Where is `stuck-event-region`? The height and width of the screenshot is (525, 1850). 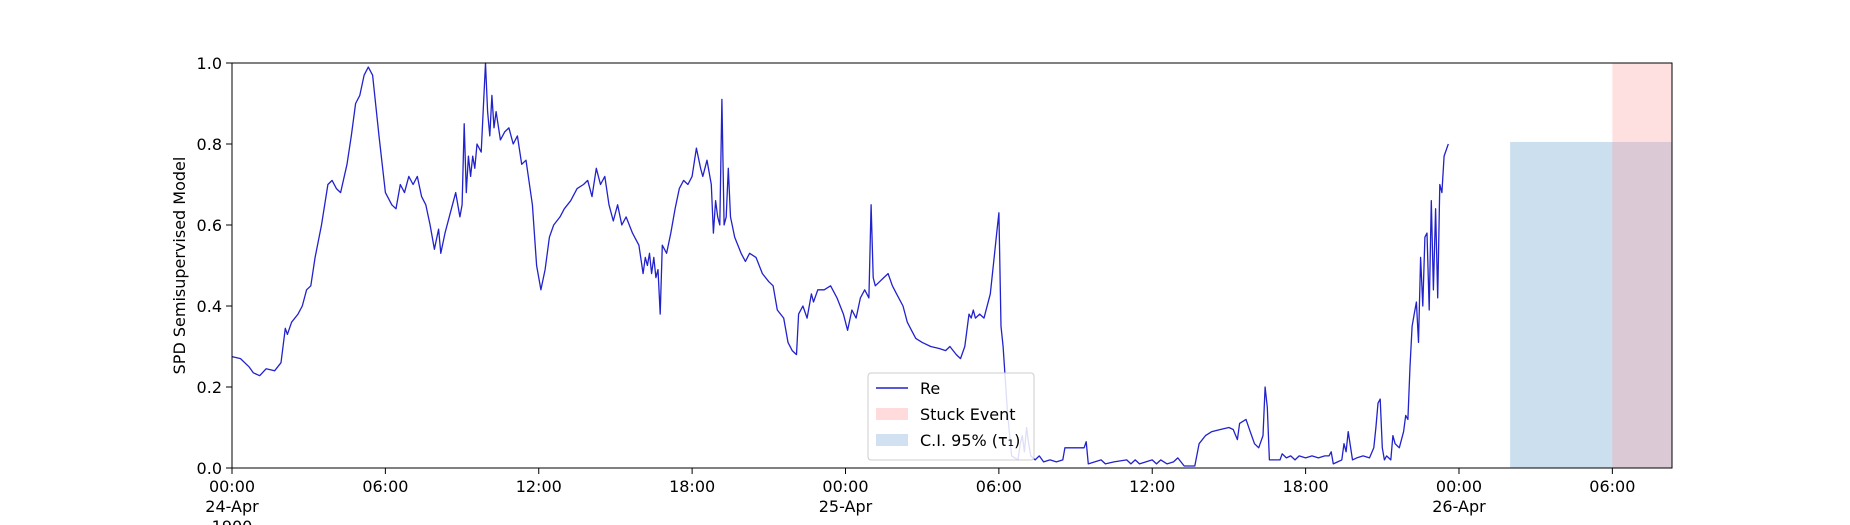 stuck-event-region is located at coordinates (1642, 265).